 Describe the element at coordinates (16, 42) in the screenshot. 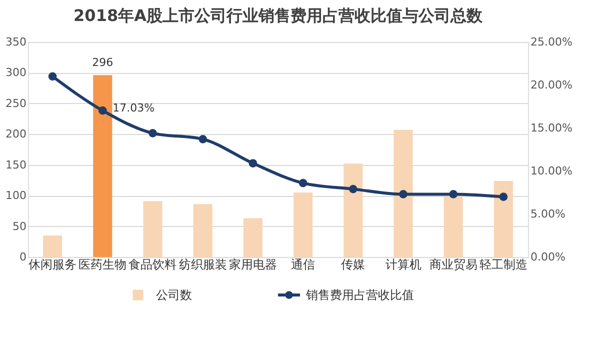

I see `y-tick-label: 350` at that location.